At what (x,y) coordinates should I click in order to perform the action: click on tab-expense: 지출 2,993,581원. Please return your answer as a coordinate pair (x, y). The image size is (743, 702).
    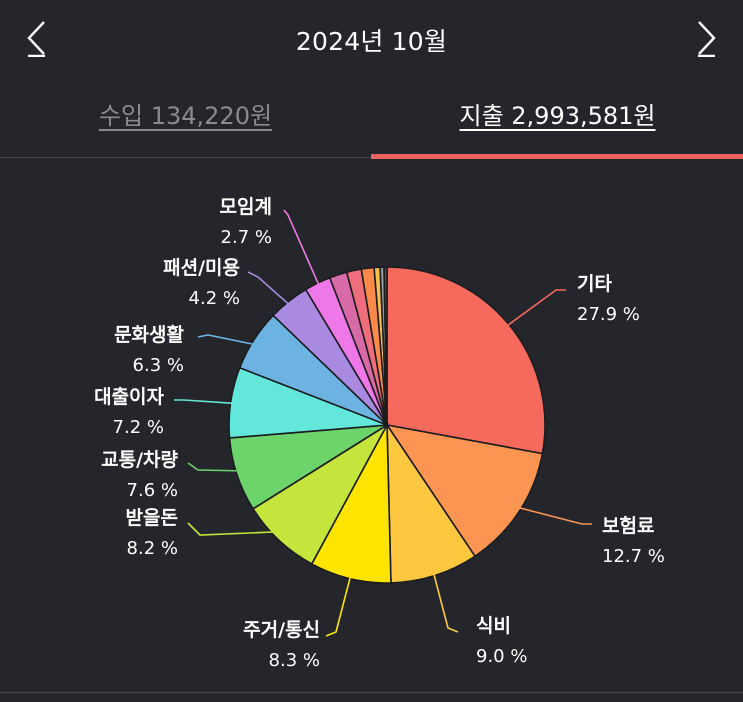
    Looking at the image, I should click on (557, 127).